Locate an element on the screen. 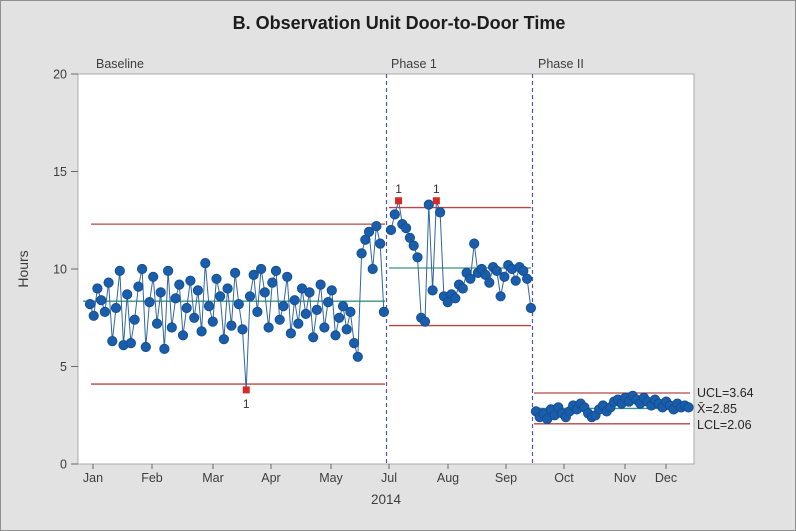 This screenshot has height=531, width=796. phase-label-baseline: Baseline is located at coordinates (120, 64).